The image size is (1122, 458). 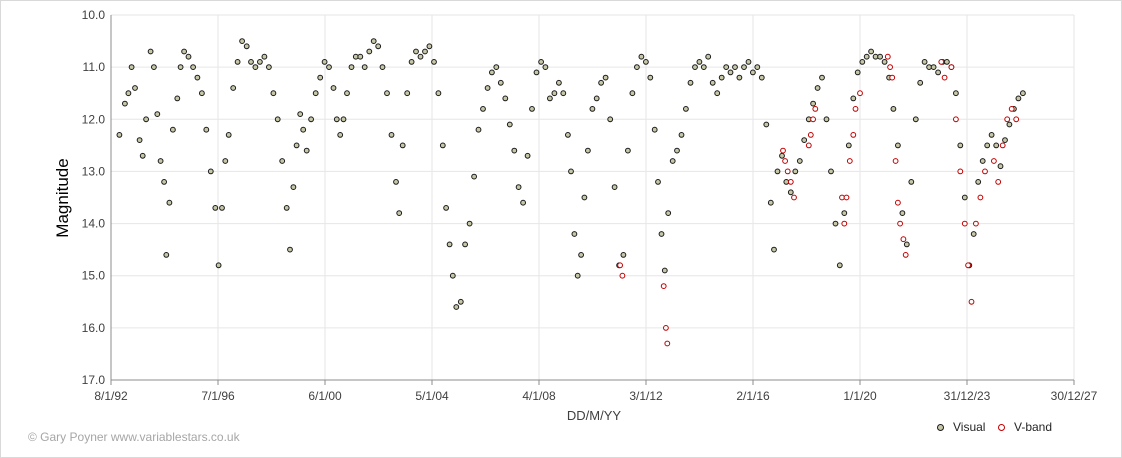 What do you see at coordinates (967, 396) in the screenshot?
I see `x-tick-label: 31/12/23` at bounding box center [967, 396].